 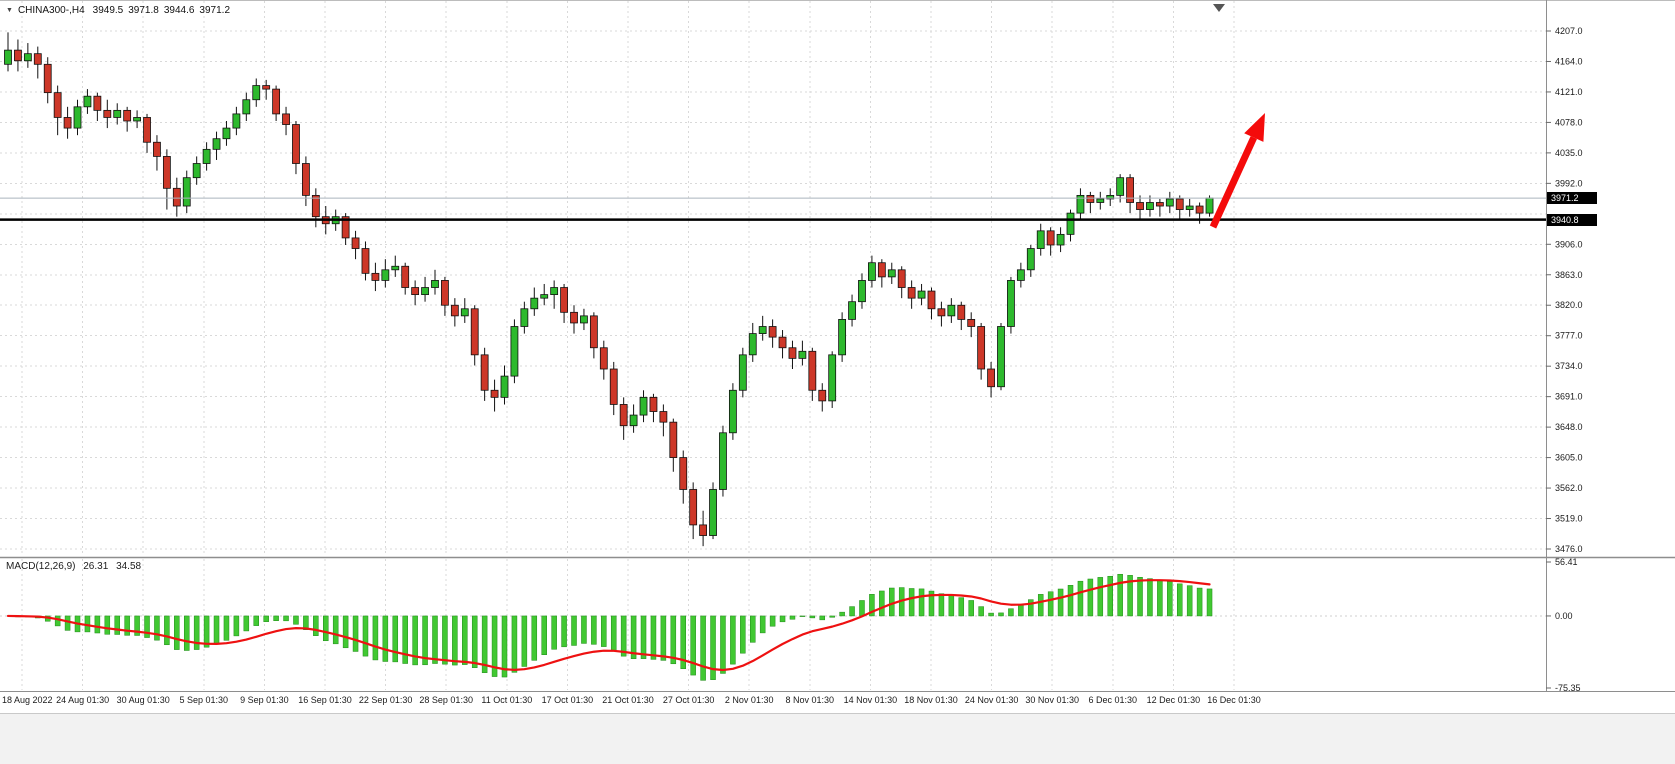 What do you see at coordinates (1569, 305) in the screenshot?
I see `price-axis-label: 3820.0` at bounding box center [1569, 305].